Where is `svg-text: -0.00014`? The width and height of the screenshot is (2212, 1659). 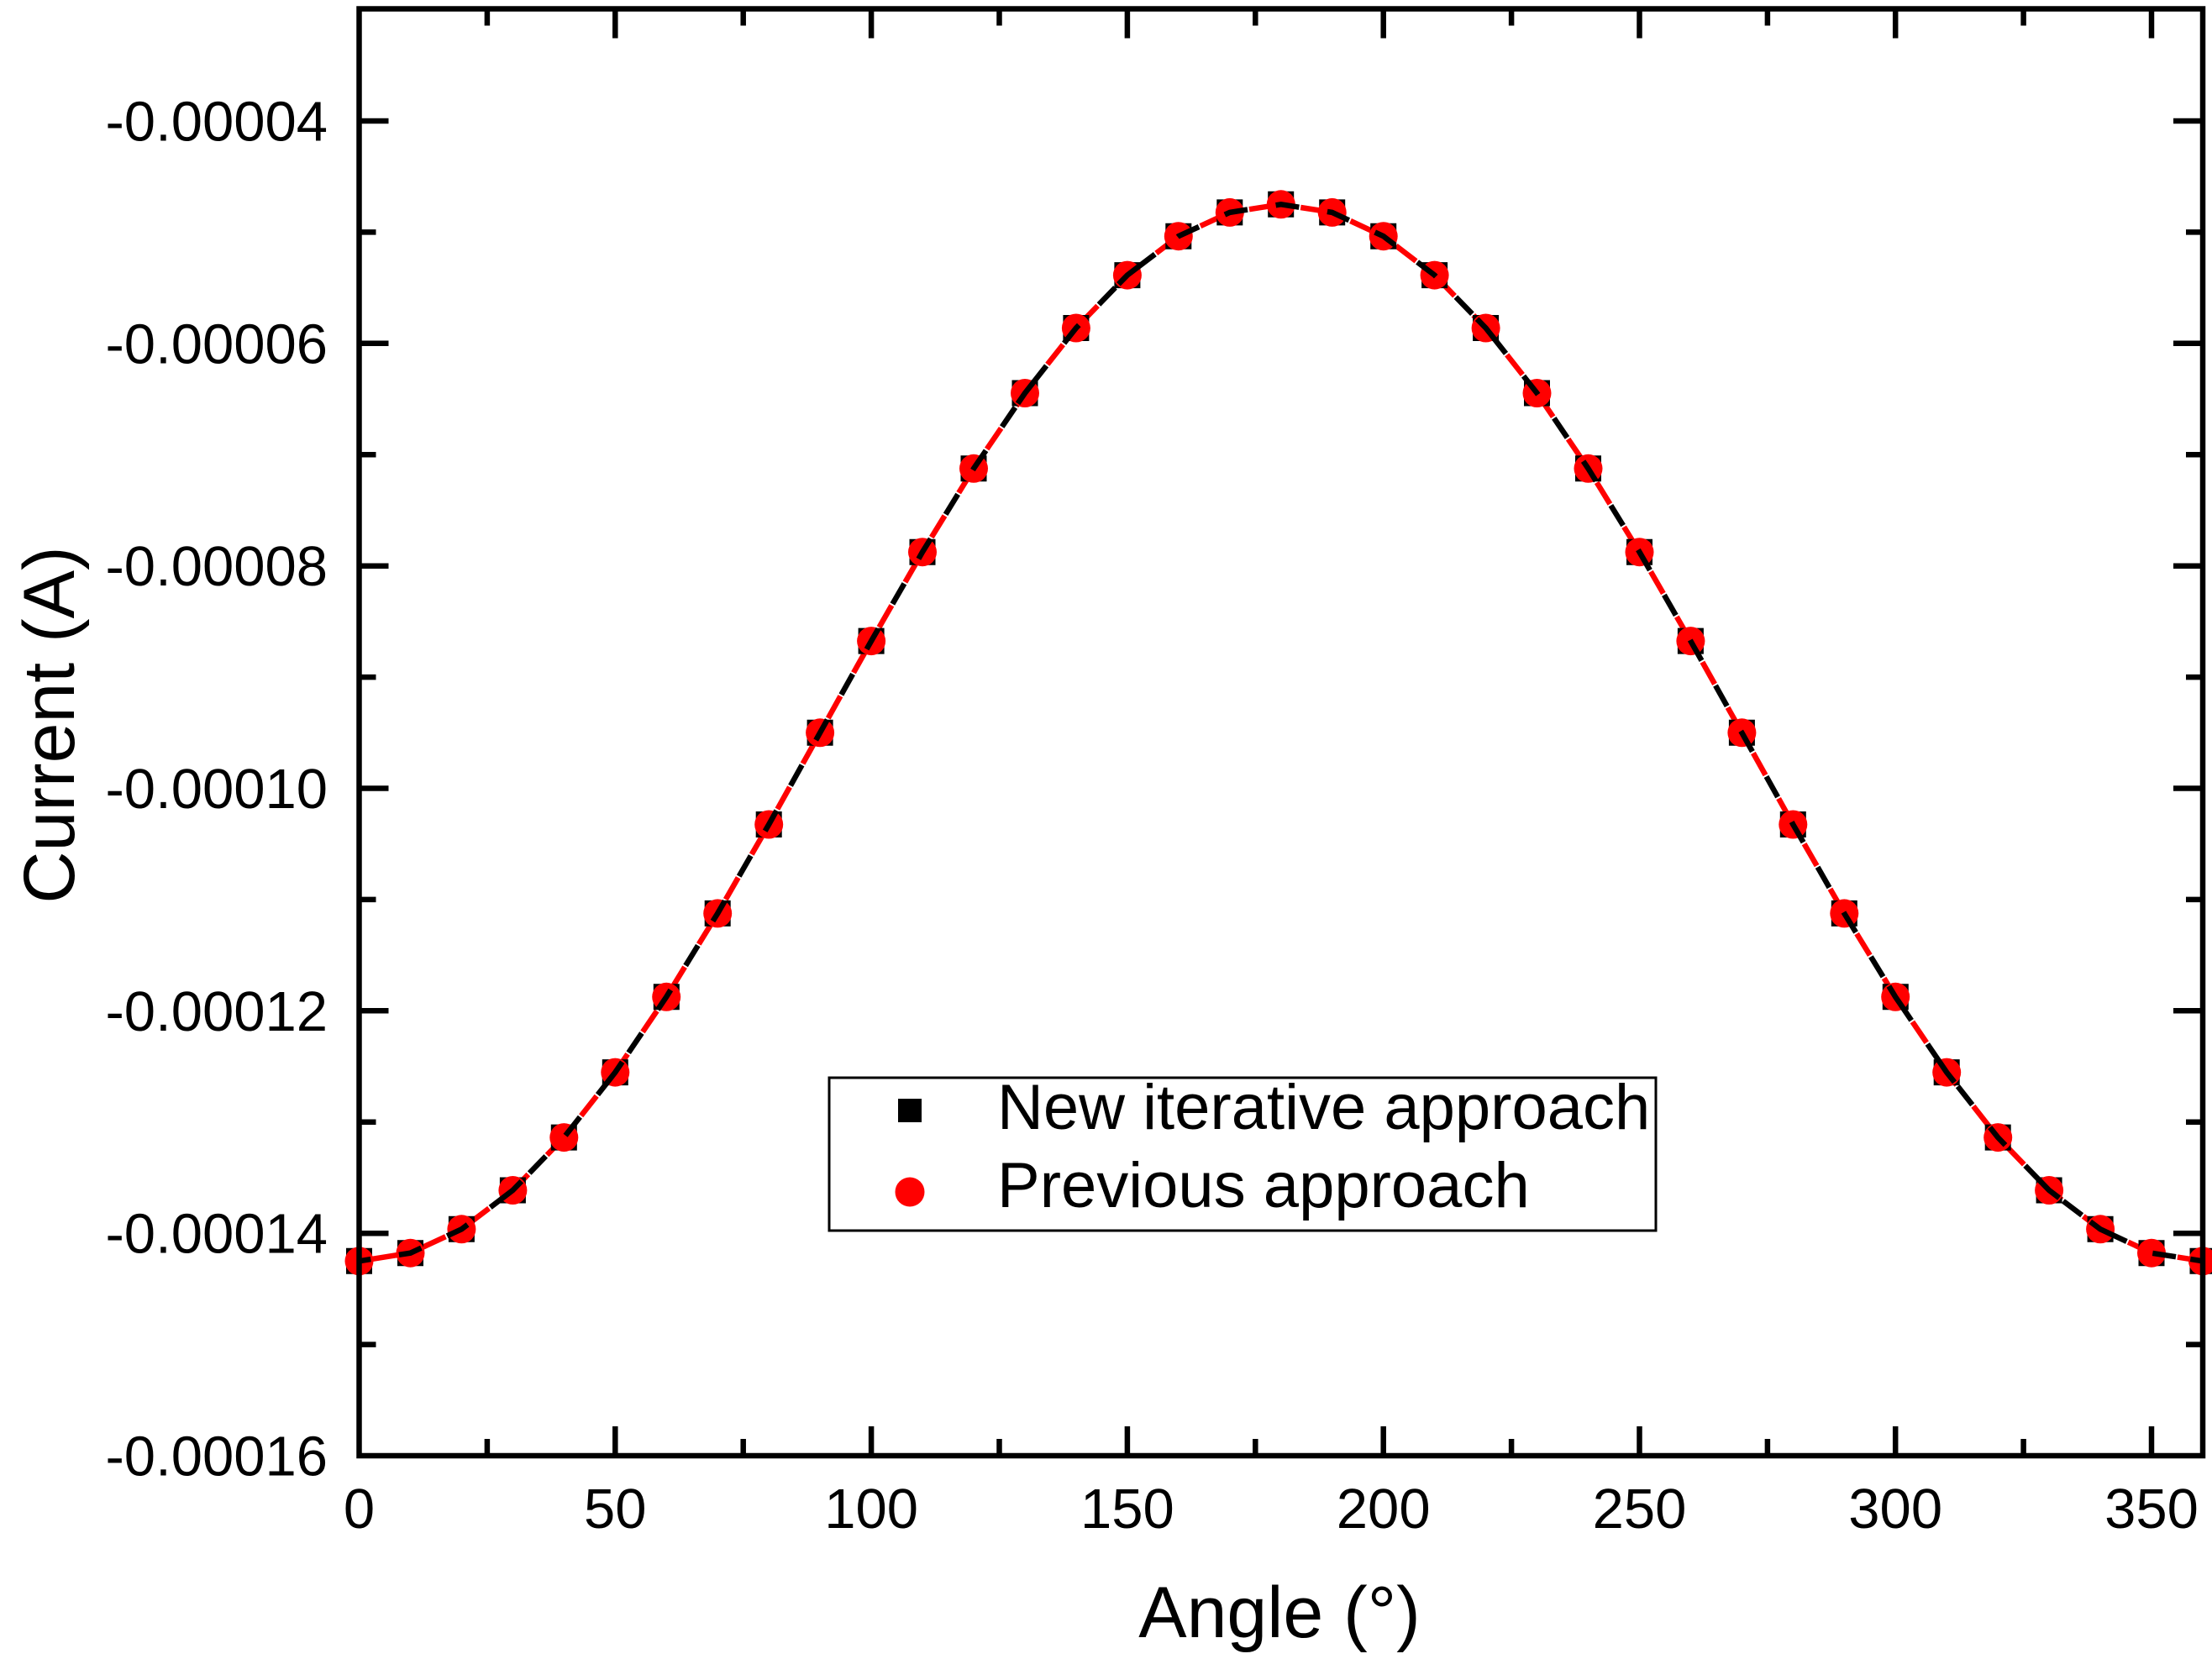
svg-text: -0.00014 is located at coordinates (217, 1234).